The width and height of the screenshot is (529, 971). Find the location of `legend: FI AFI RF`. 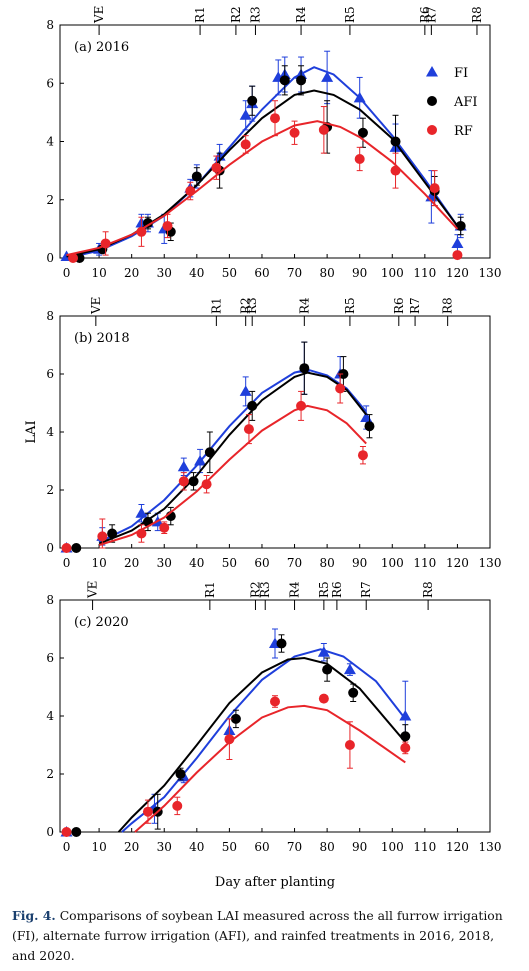

legend: FI AFI RF is located at coordinates (452, 102).